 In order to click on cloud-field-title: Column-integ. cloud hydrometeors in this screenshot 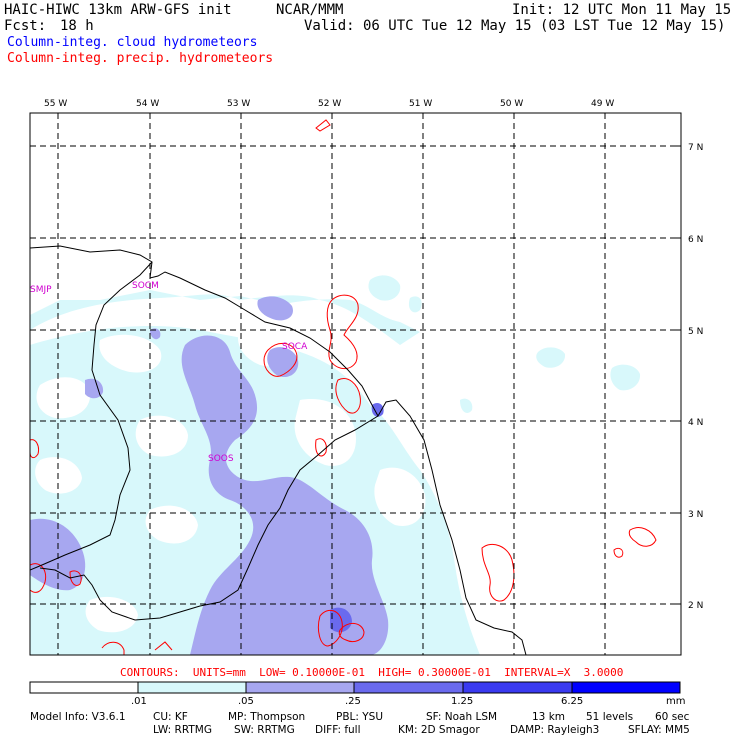, I will do `click(132, 42)`.